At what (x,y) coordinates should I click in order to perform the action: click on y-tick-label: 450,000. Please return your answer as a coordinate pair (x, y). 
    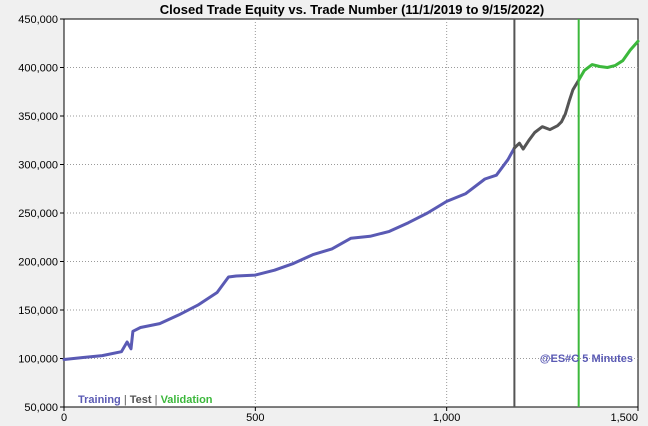
    Looking at the image, I should click on (38, 20).